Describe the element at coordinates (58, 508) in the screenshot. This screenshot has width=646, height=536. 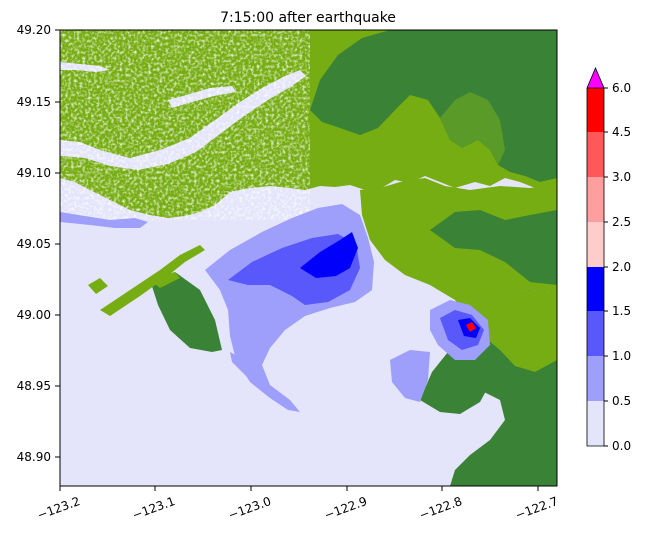
I see `x-tick-label: −123.2` at that location.